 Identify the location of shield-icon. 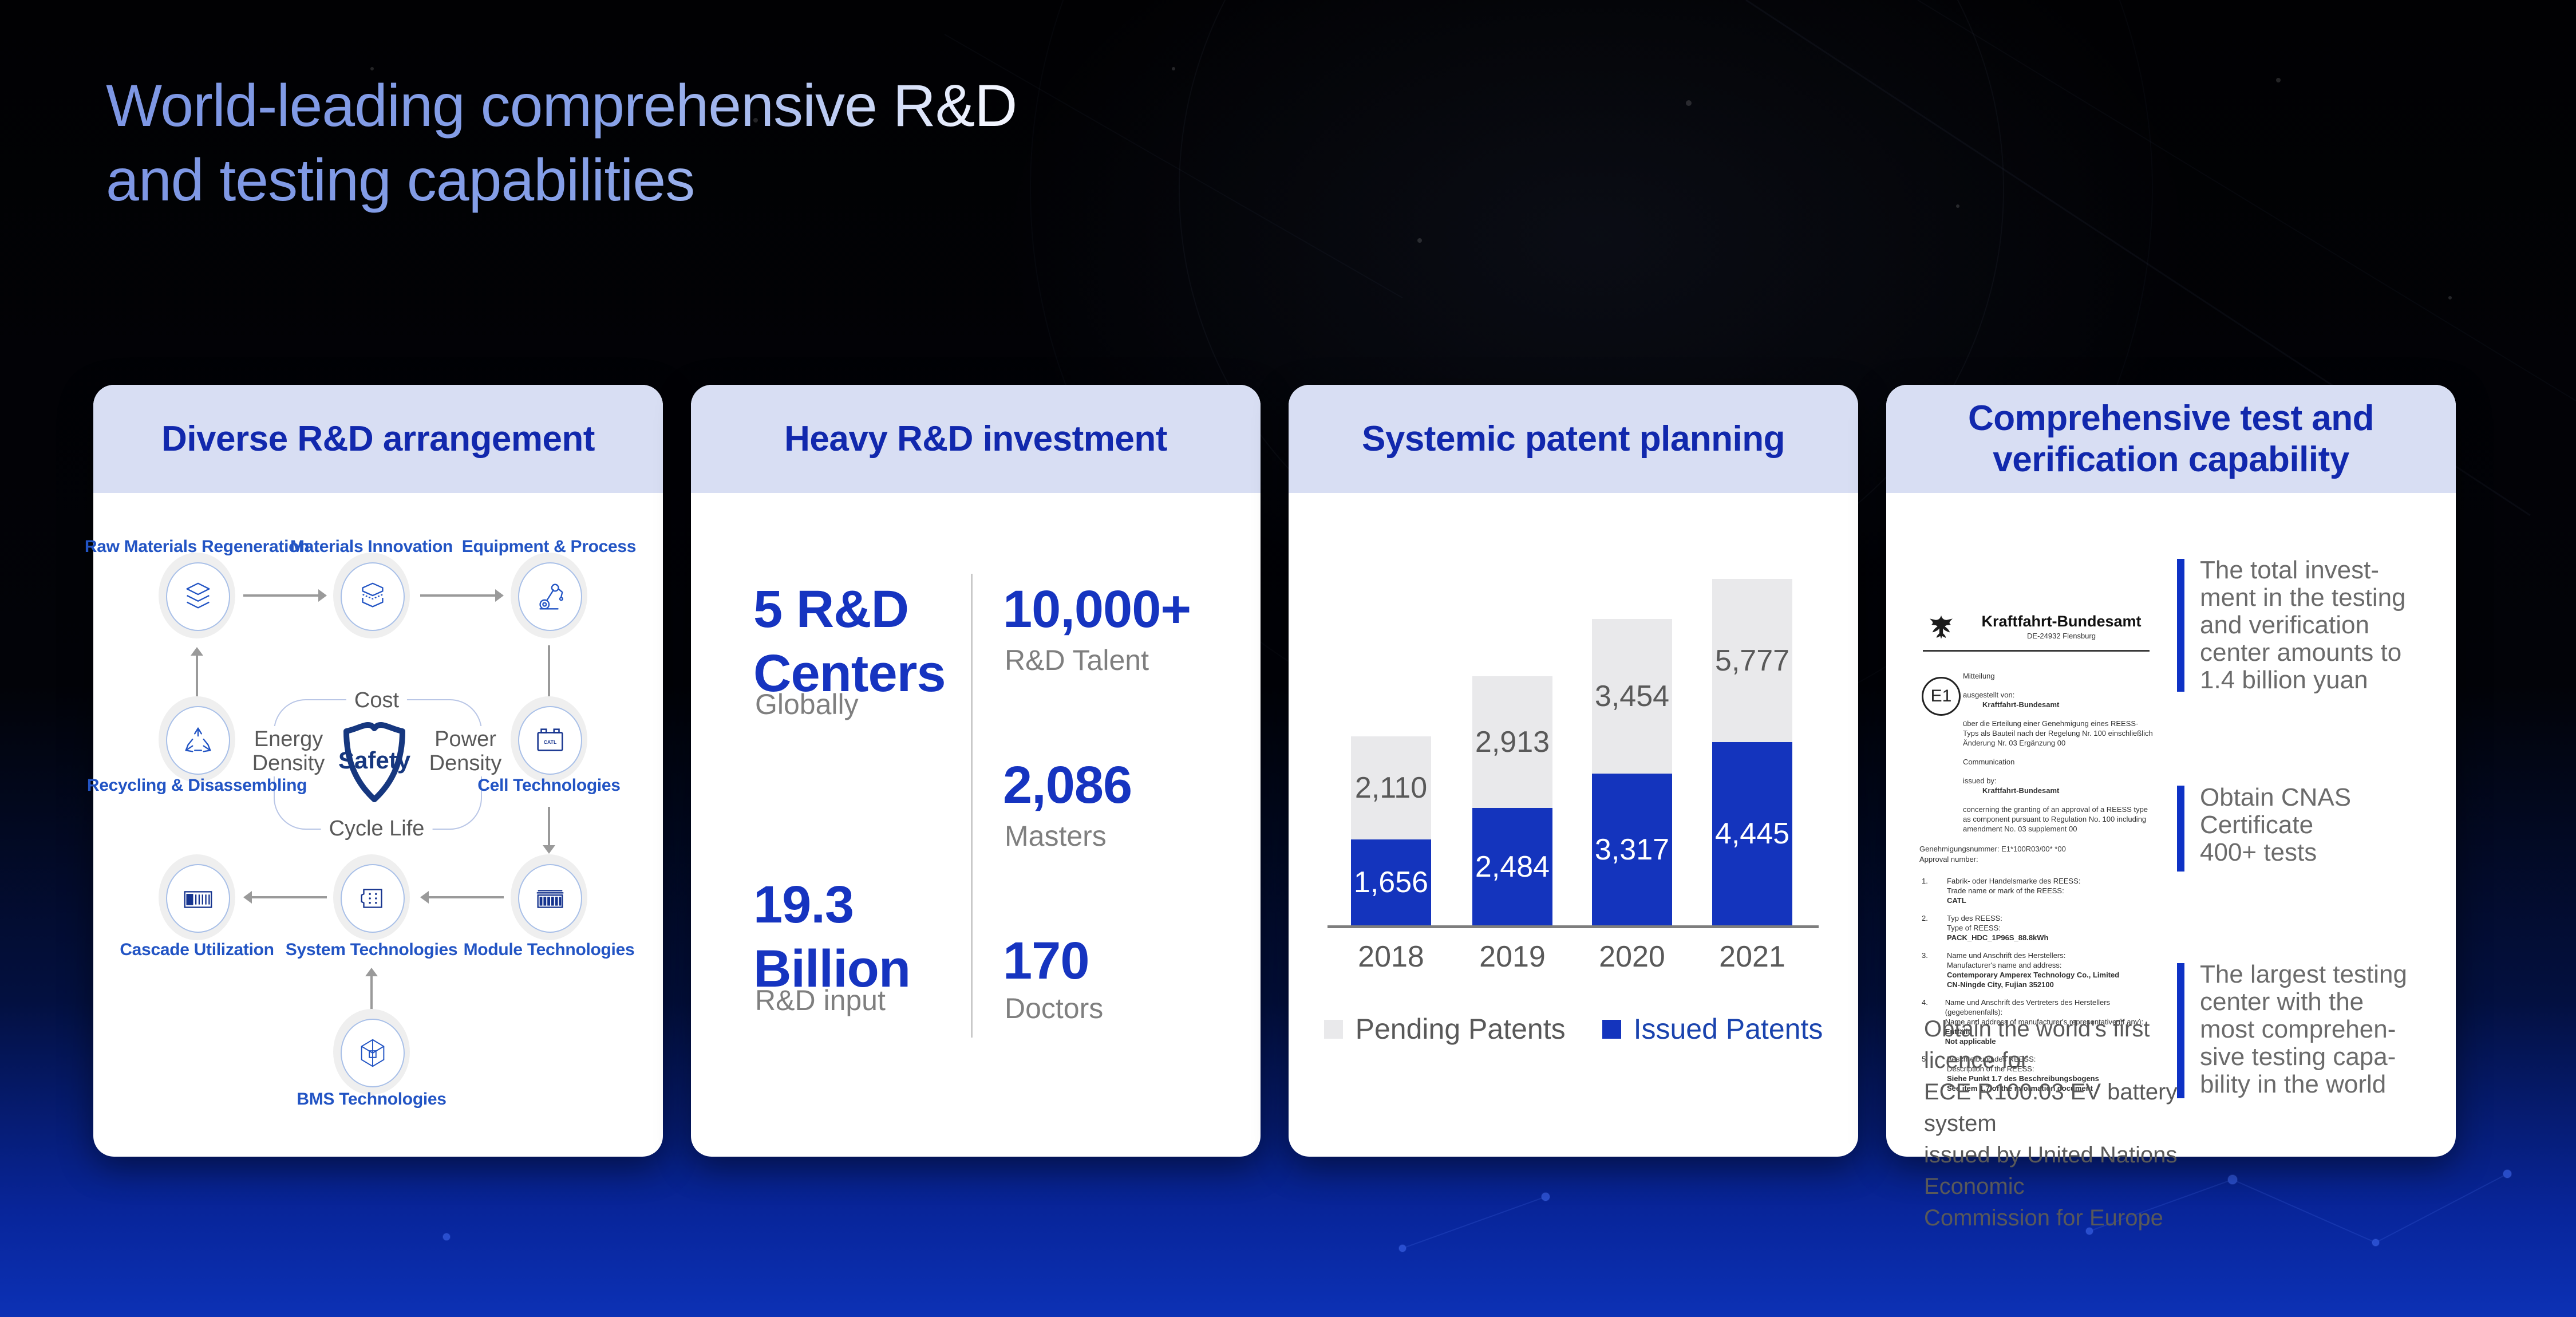
(374, 762).